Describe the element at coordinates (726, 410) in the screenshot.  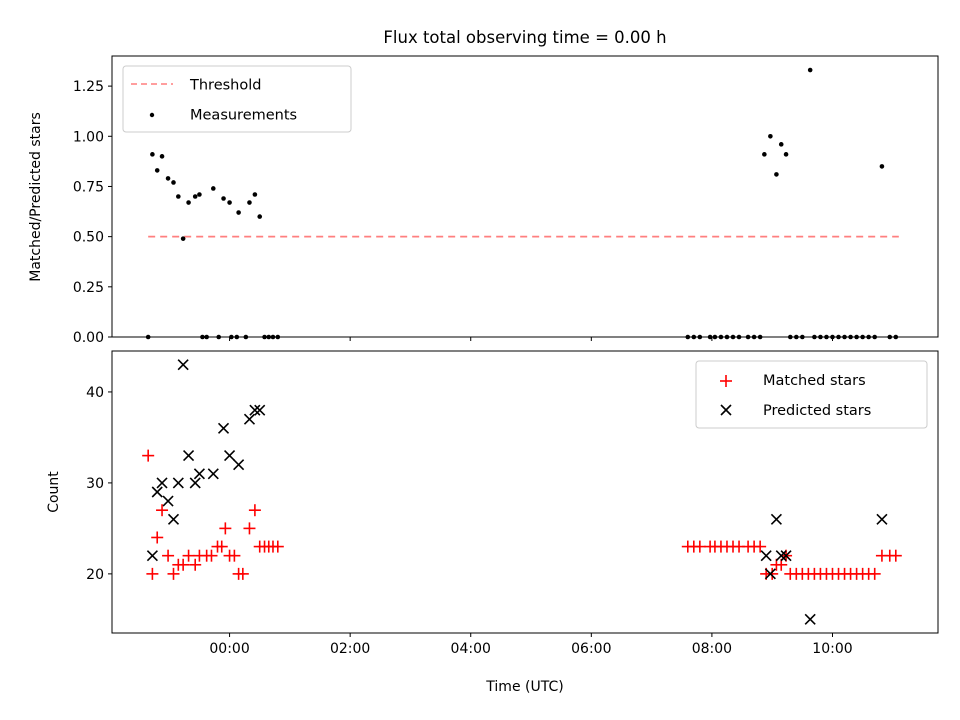
I see `legend-predicted-swatch` at that location.